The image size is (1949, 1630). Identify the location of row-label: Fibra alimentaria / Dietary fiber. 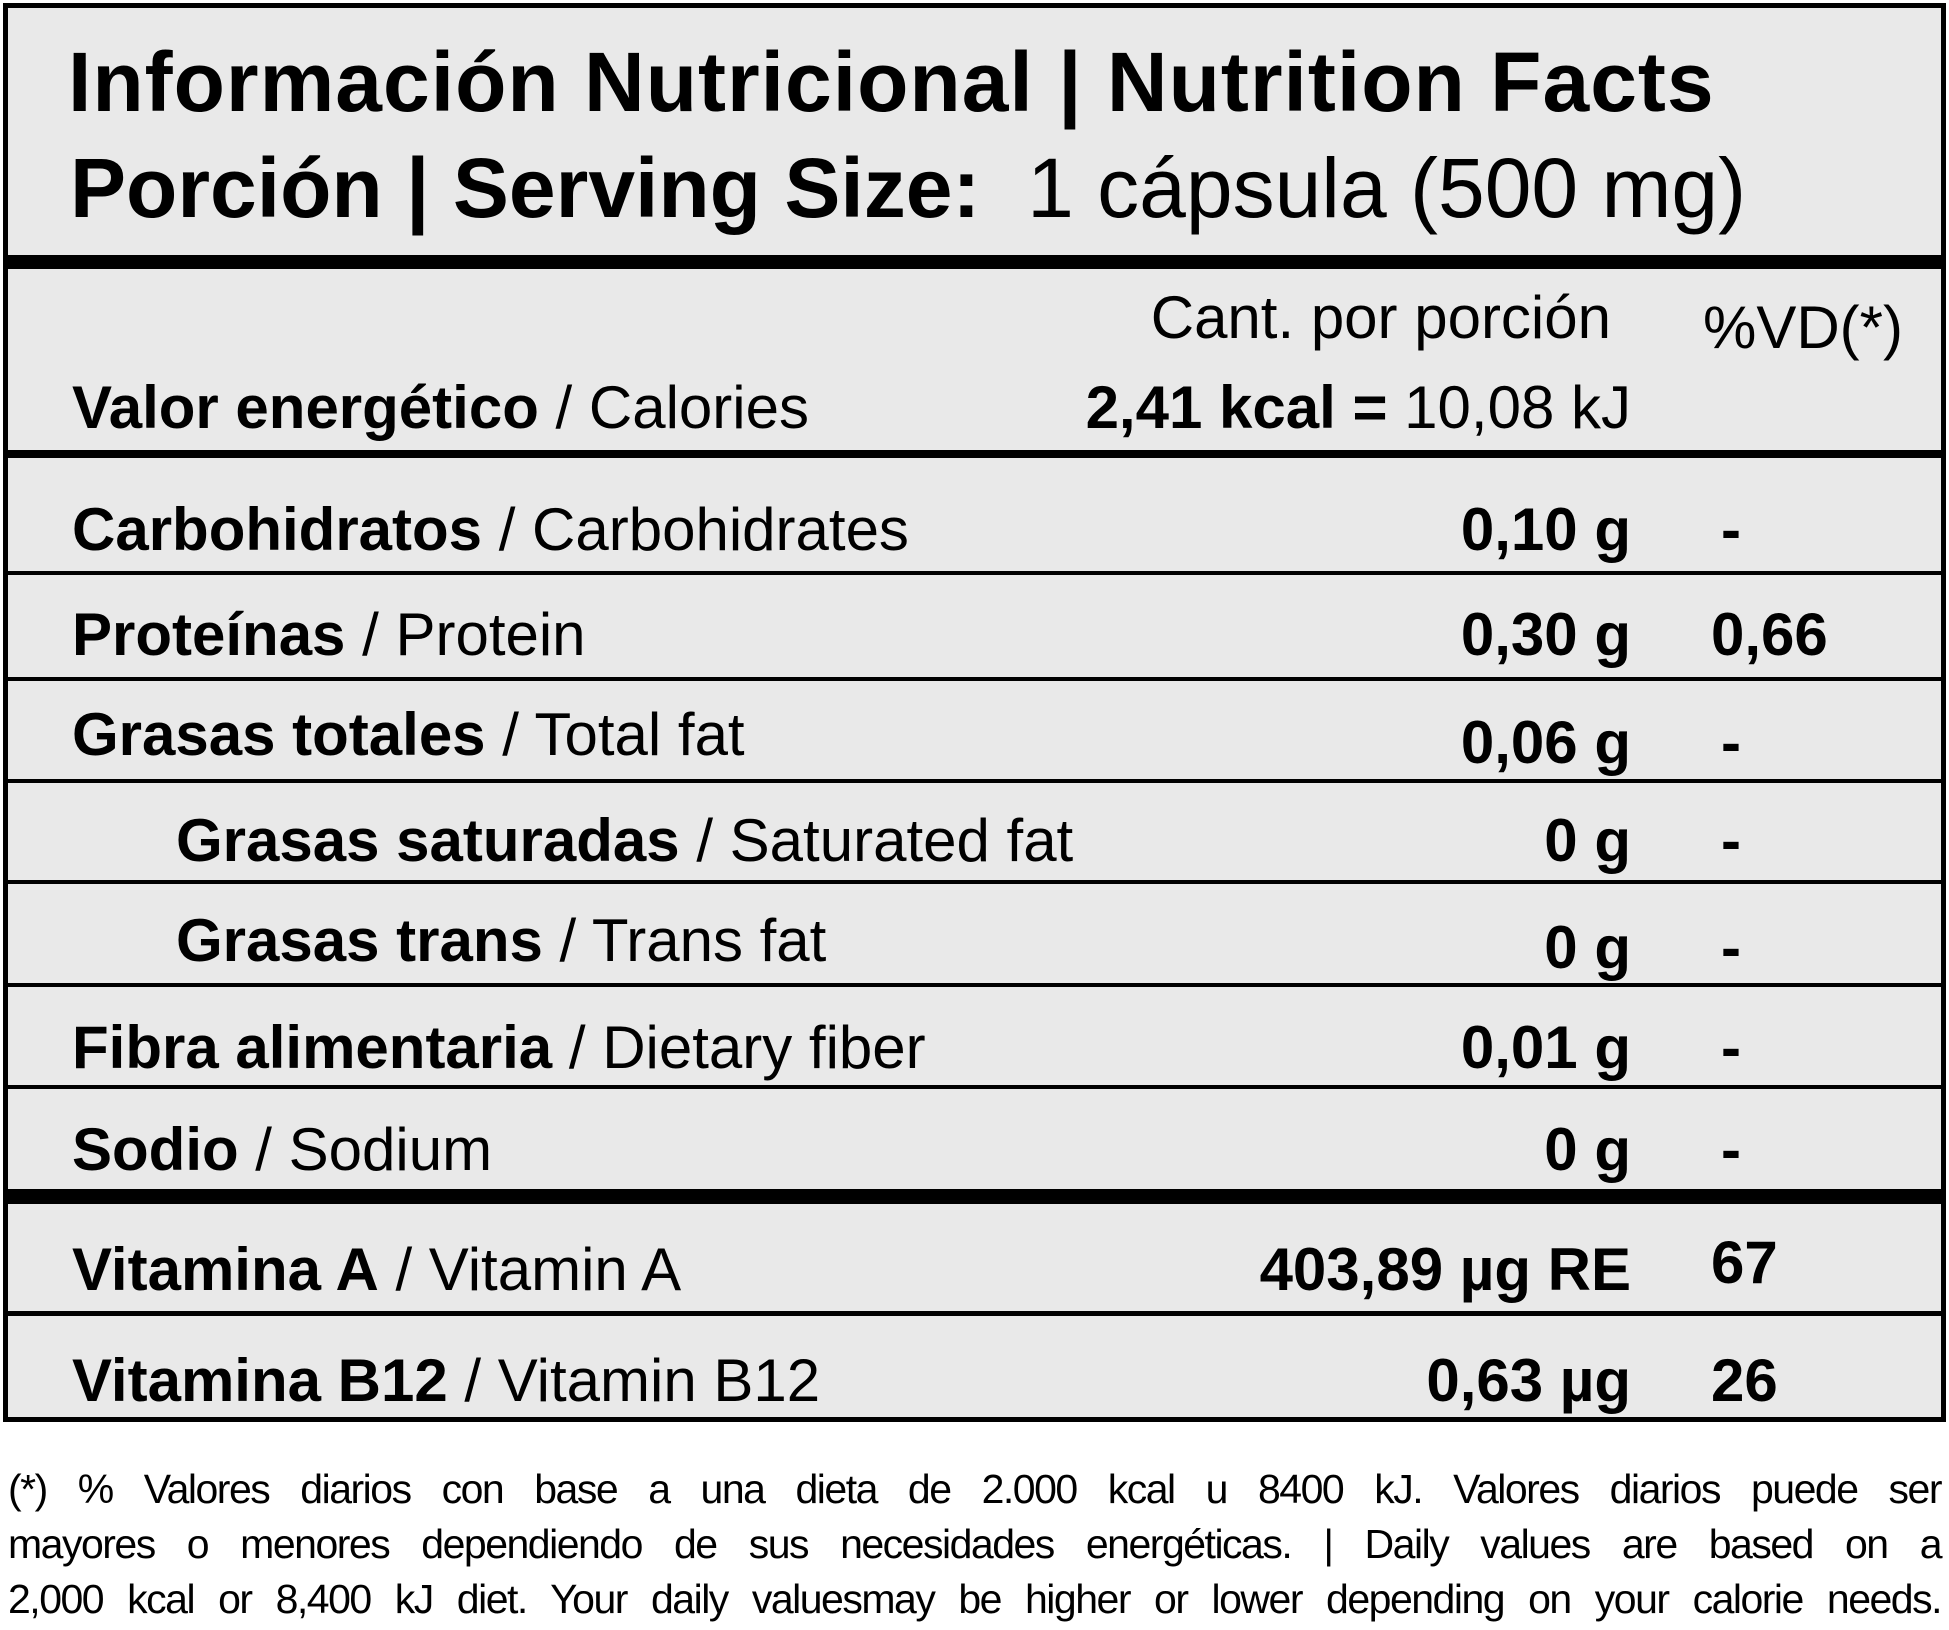
(499, 1047).